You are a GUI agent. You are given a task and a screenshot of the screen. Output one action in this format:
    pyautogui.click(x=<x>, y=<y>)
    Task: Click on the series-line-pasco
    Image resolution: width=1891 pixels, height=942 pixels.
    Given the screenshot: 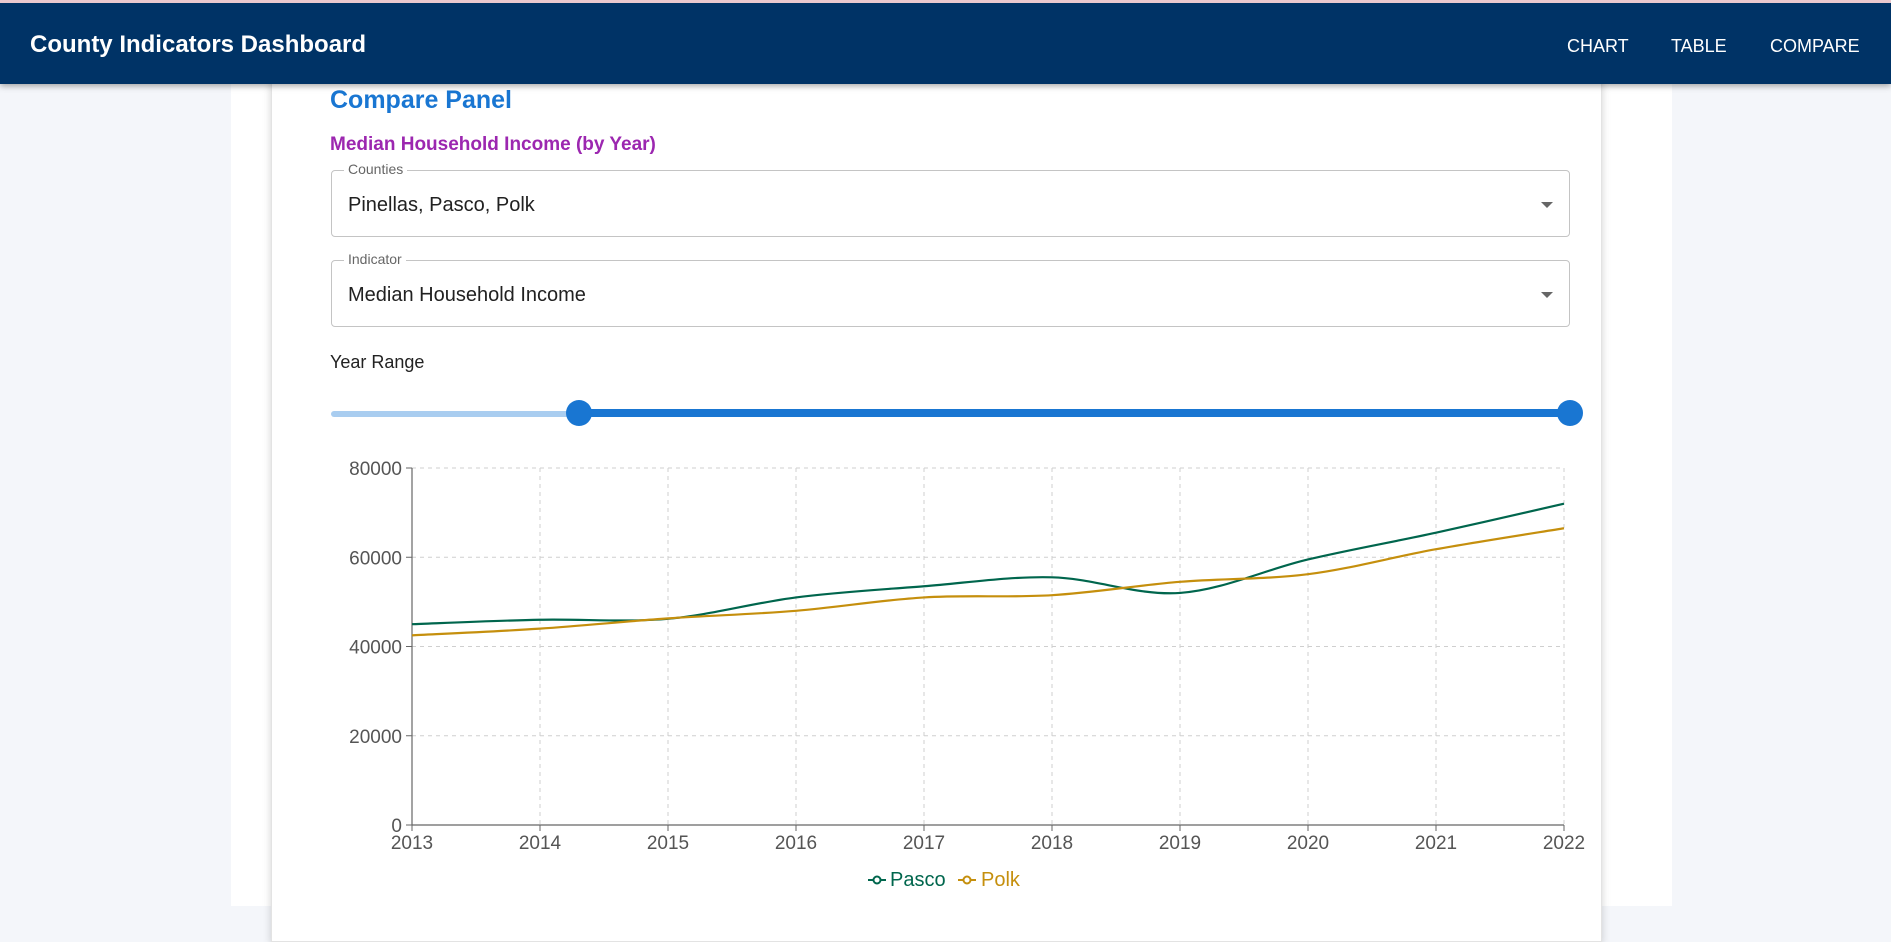 What is the action you would take?
    pyautogui.click(x=988, y=564)
    